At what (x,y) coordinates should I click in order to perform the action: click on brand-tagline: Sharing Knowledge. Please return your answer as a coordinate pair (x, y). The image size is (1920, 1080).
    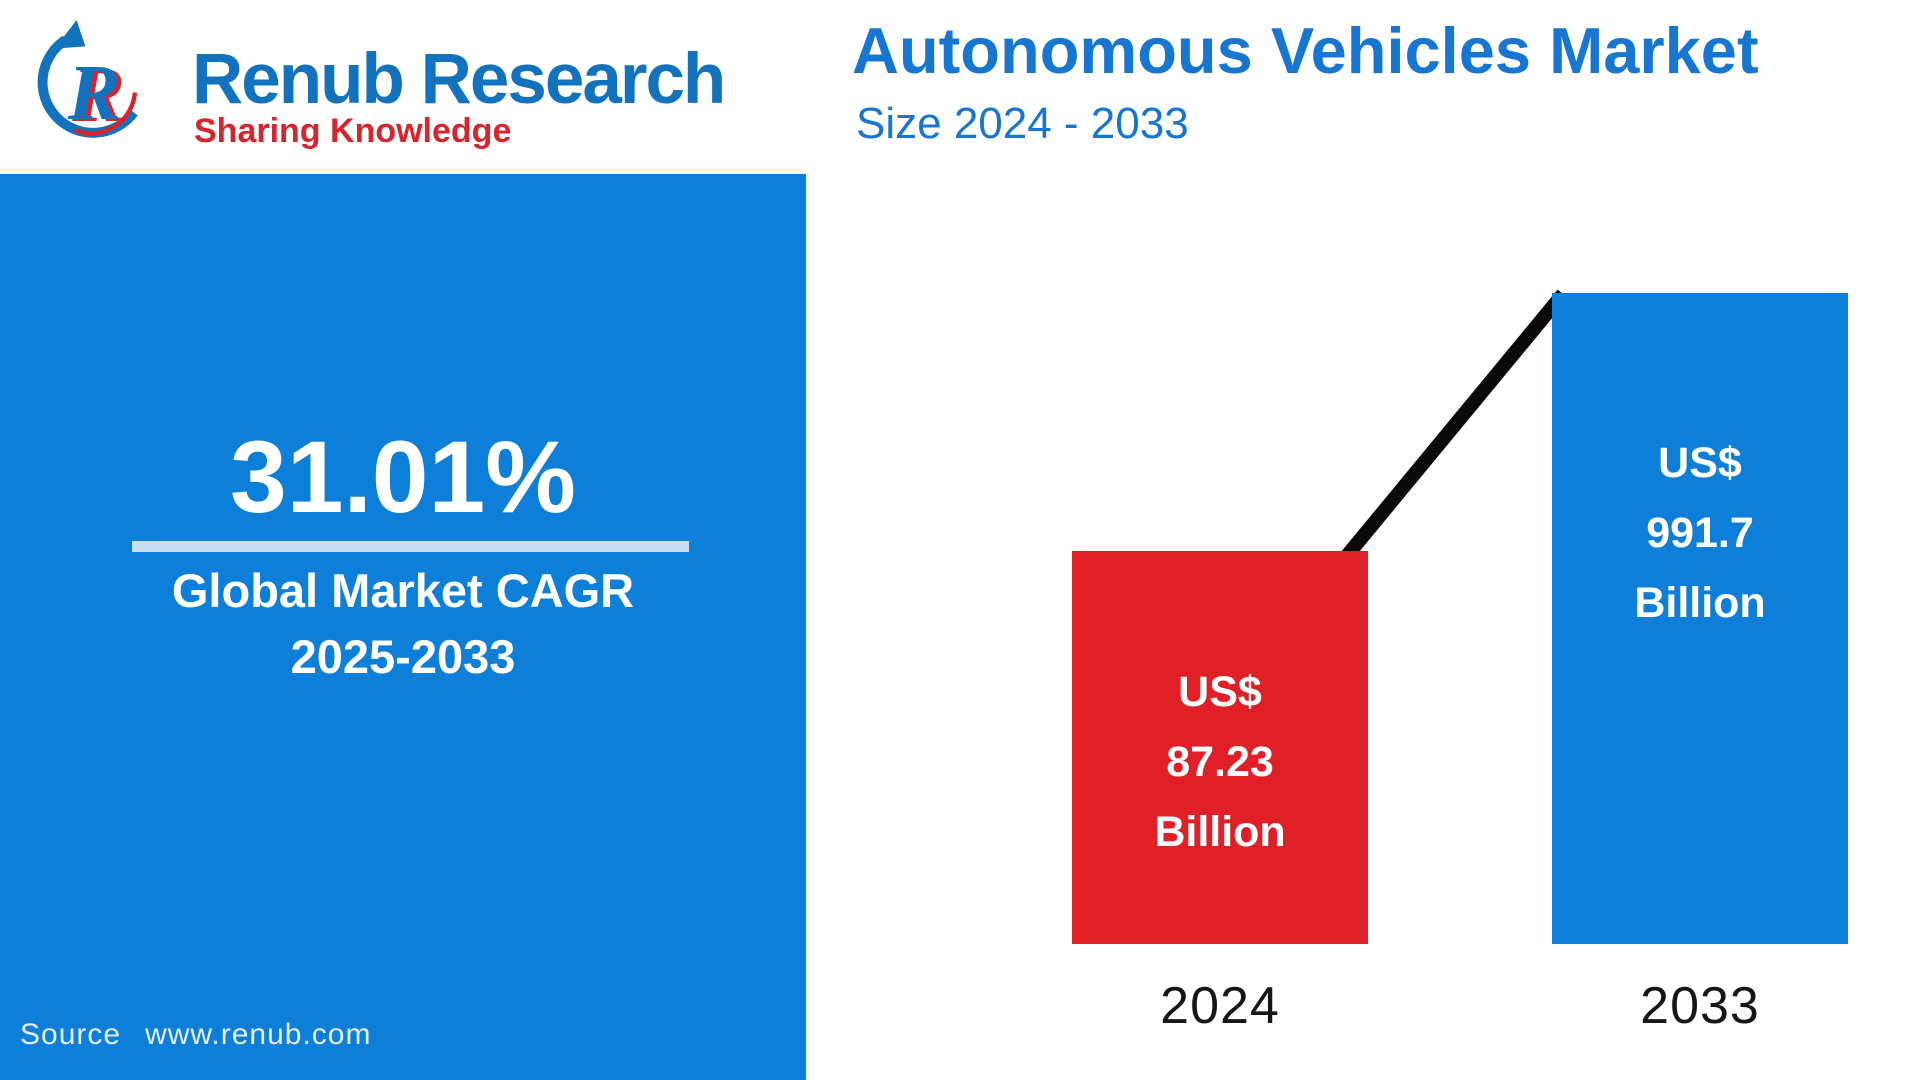
    Looking at the image, I should click on (353, 131).